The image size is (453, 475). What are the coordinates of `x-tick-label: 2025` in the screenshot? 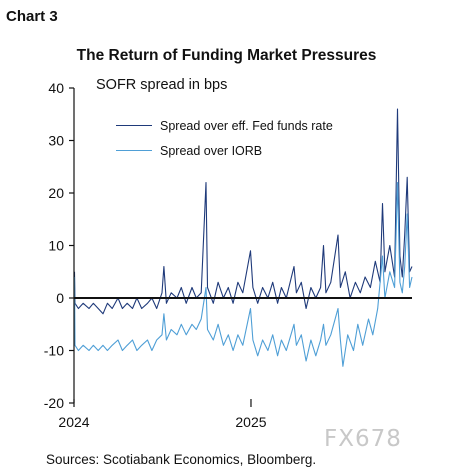 It's located at (250, 422).